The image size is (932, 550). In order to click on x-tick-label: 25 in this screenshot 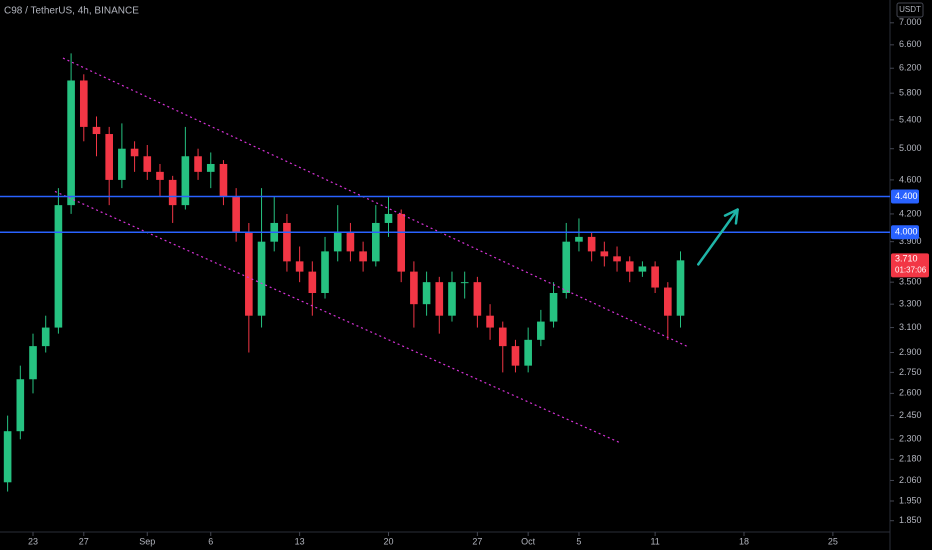, I will do `click(833, 541)`.